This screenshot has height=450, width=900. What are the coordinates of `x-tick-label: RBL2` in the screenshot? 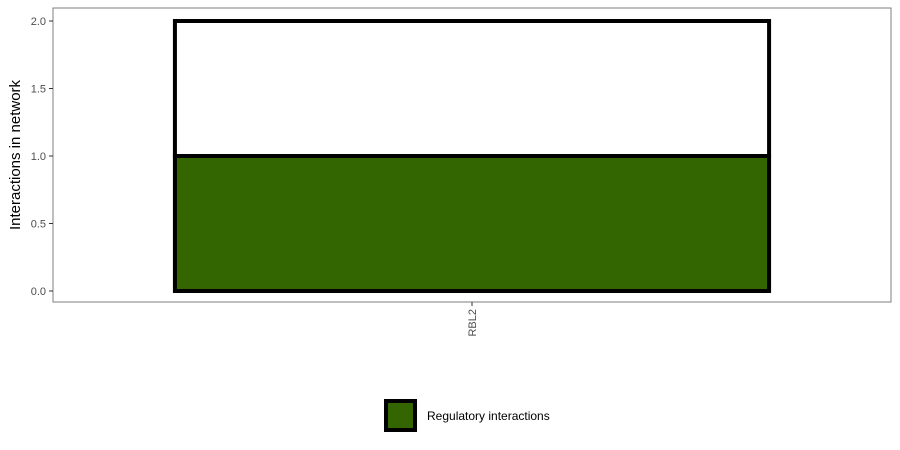 It's located at (473, 323).